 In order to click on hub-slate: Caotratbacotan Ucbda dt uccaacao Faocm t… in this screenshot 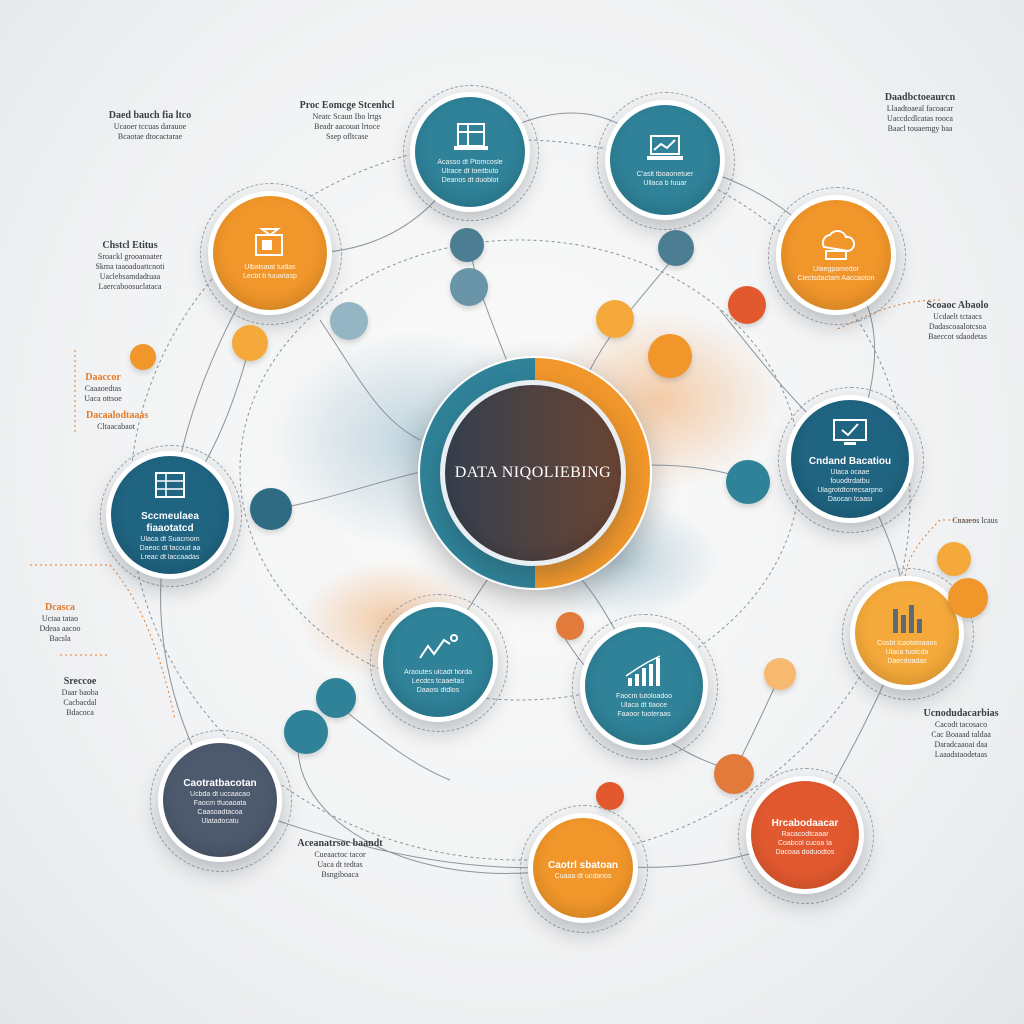, I will do `click(220, 800)`.